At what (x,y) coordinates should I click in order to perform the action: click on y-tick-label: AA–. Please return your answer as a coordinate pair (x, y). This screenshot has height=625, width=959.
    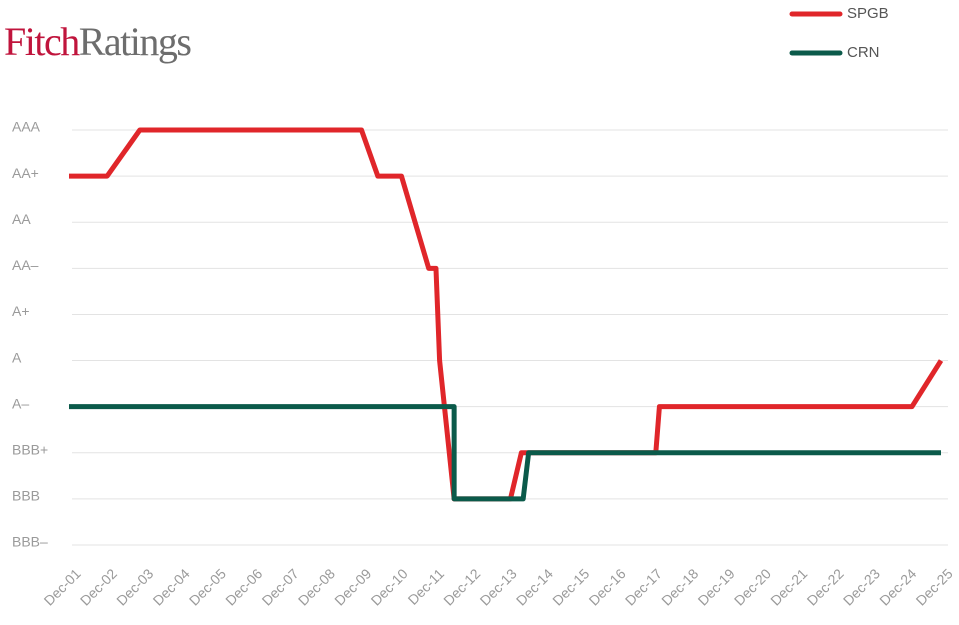
    Looking at the image, I should click on (25, 265).